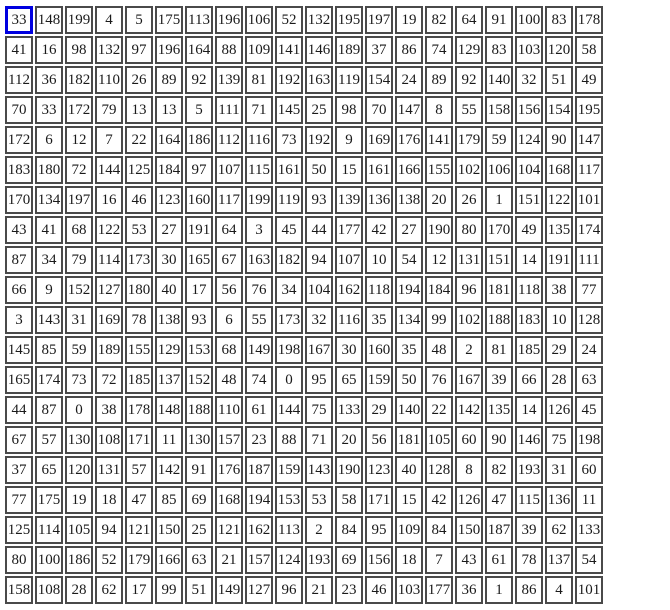  I want to click on grid-cell: 82, so click(499, 470).